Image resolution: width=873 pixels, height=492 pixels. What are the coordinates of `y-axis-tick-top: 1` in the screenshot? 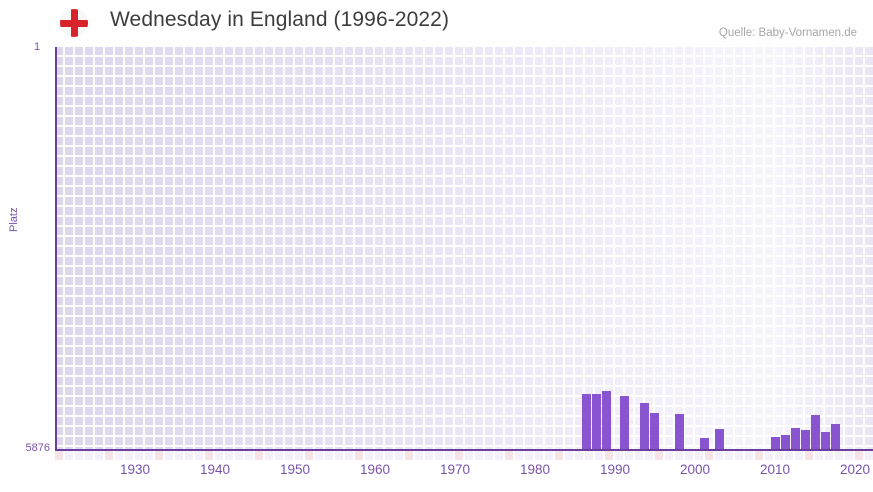 It's located at (37, 47).